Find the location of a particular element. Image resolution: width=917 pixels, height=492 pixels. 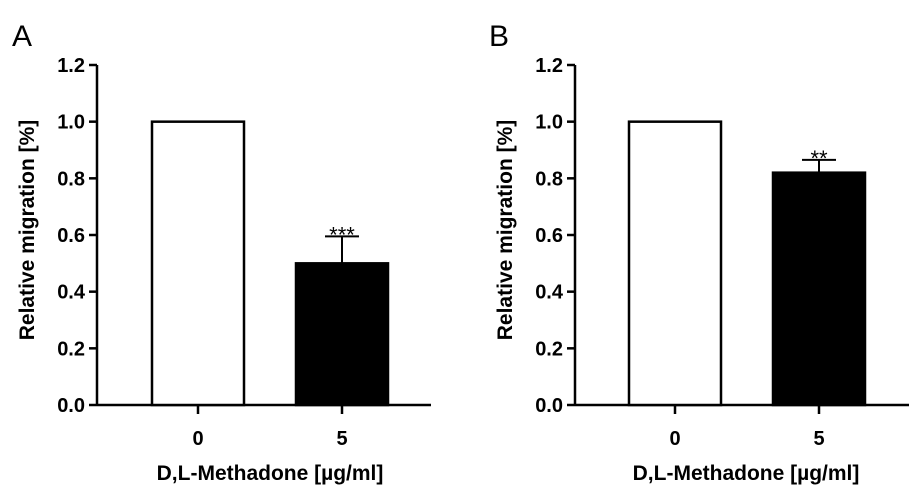

panel-label: A is located at coordinates (22, 36).